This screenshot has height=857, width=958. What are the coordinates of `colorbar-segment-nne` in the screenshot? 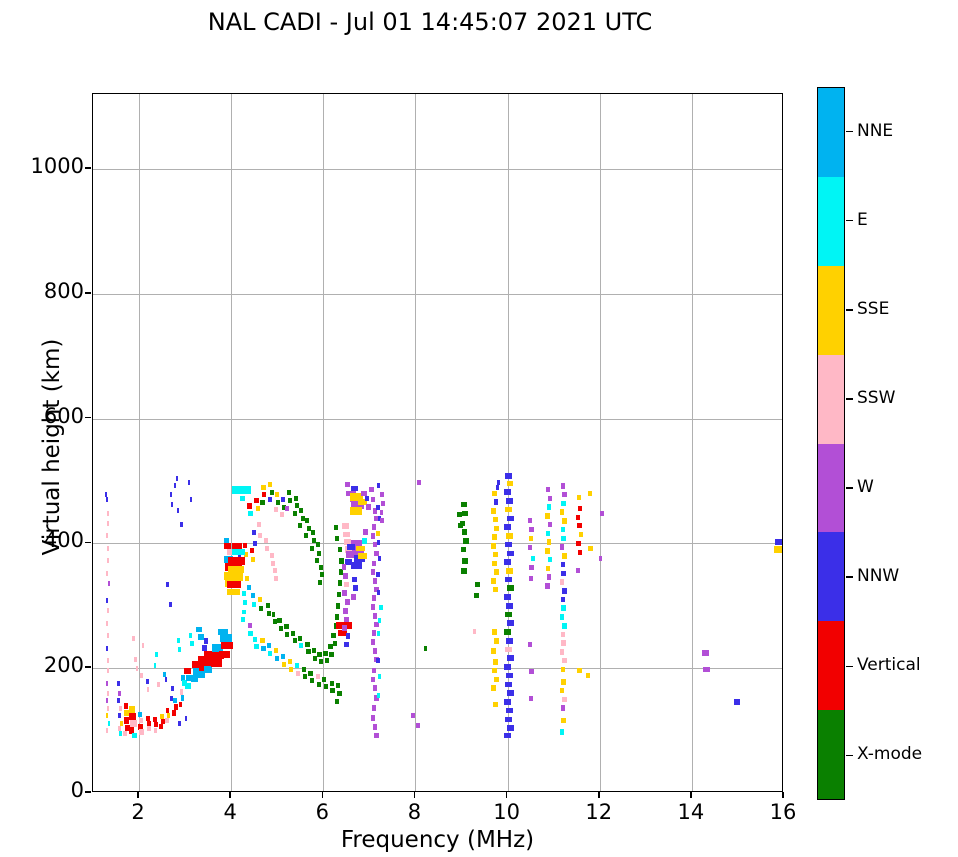 It's located at (831, 132).